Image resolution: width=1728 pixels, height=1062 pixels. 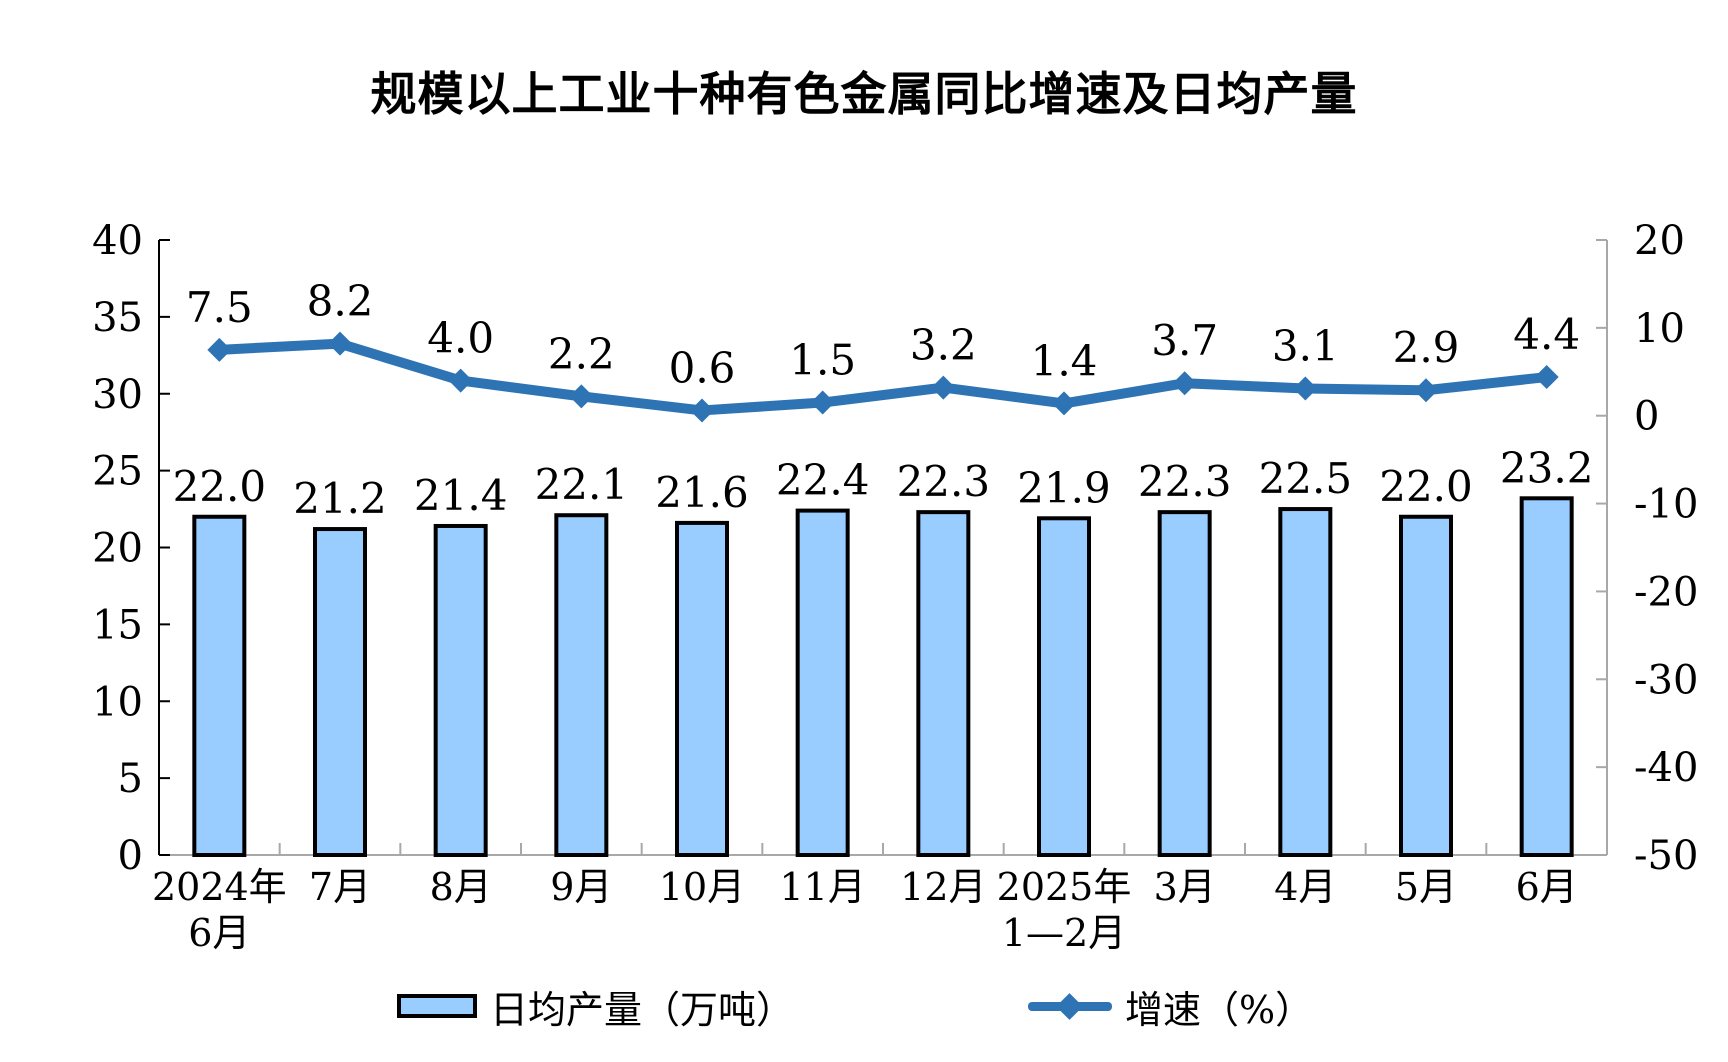 I want to click on left-axis-tick-label: 30, so click(x=117, y=395).